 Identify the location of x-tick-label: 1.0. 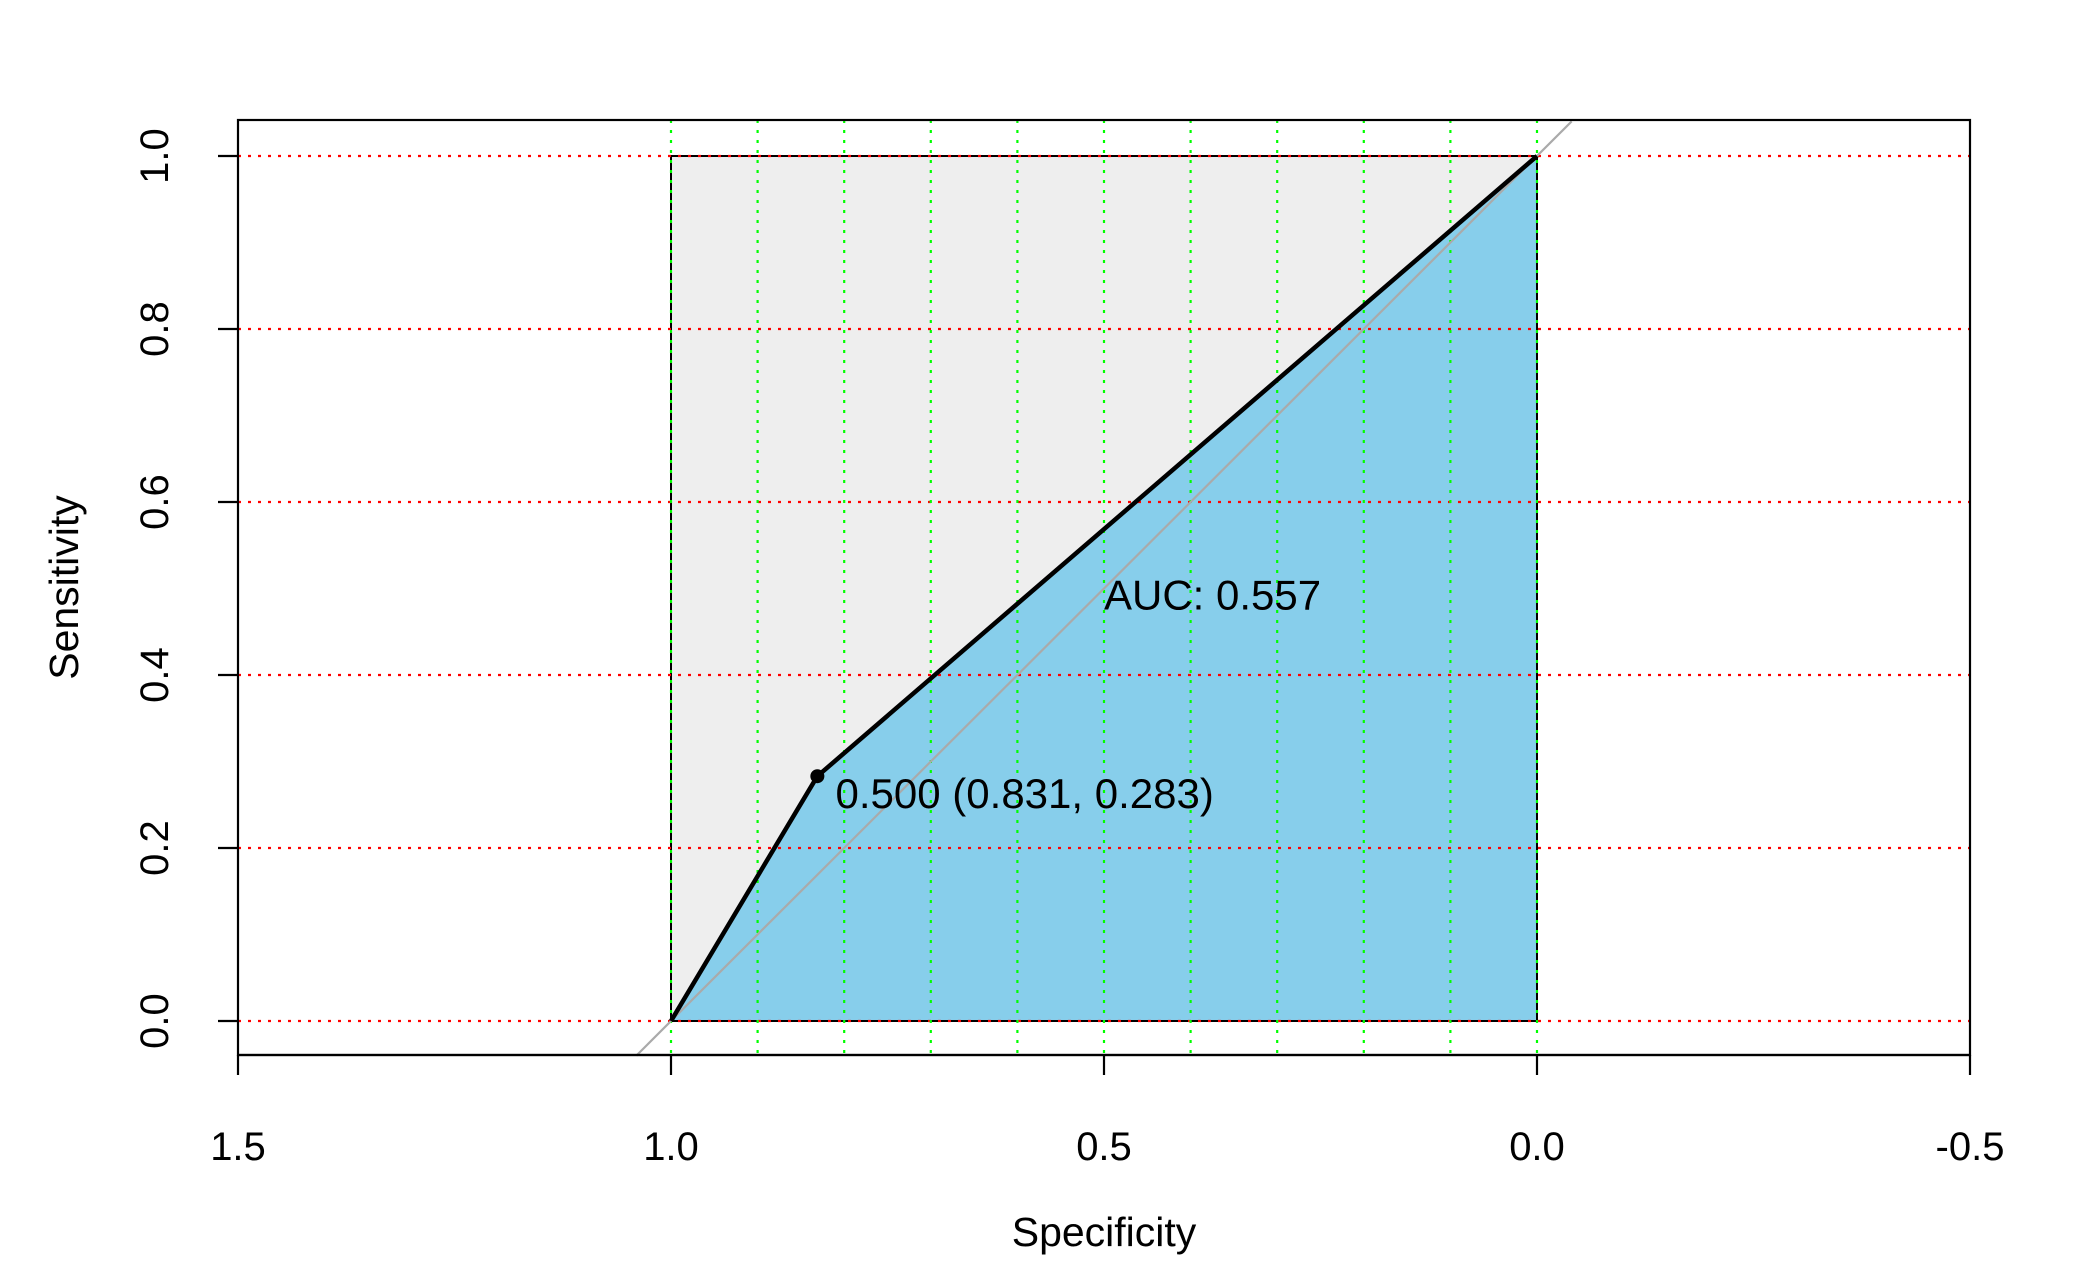
(671, 1147).